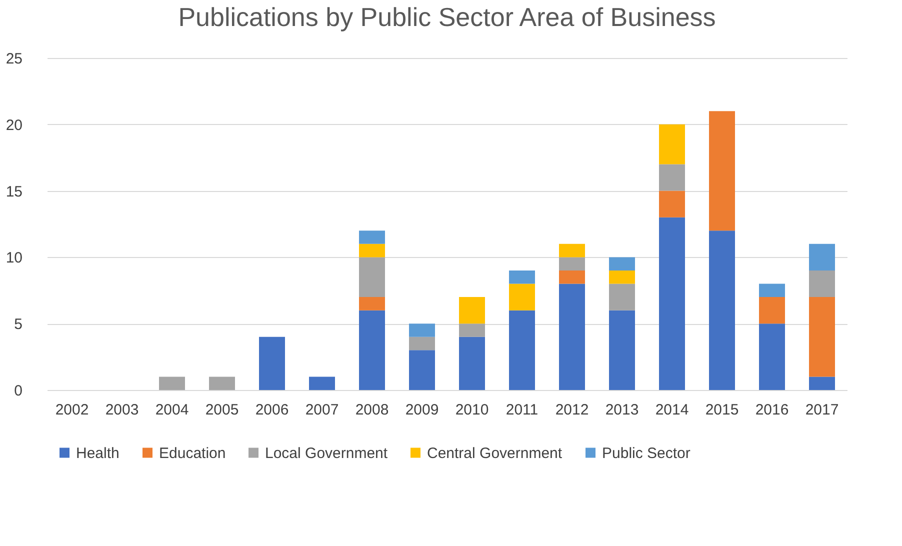  Describe the element at coordinates (18, 391) in the screenshot. I see `y-tick-label: 0` at that location.